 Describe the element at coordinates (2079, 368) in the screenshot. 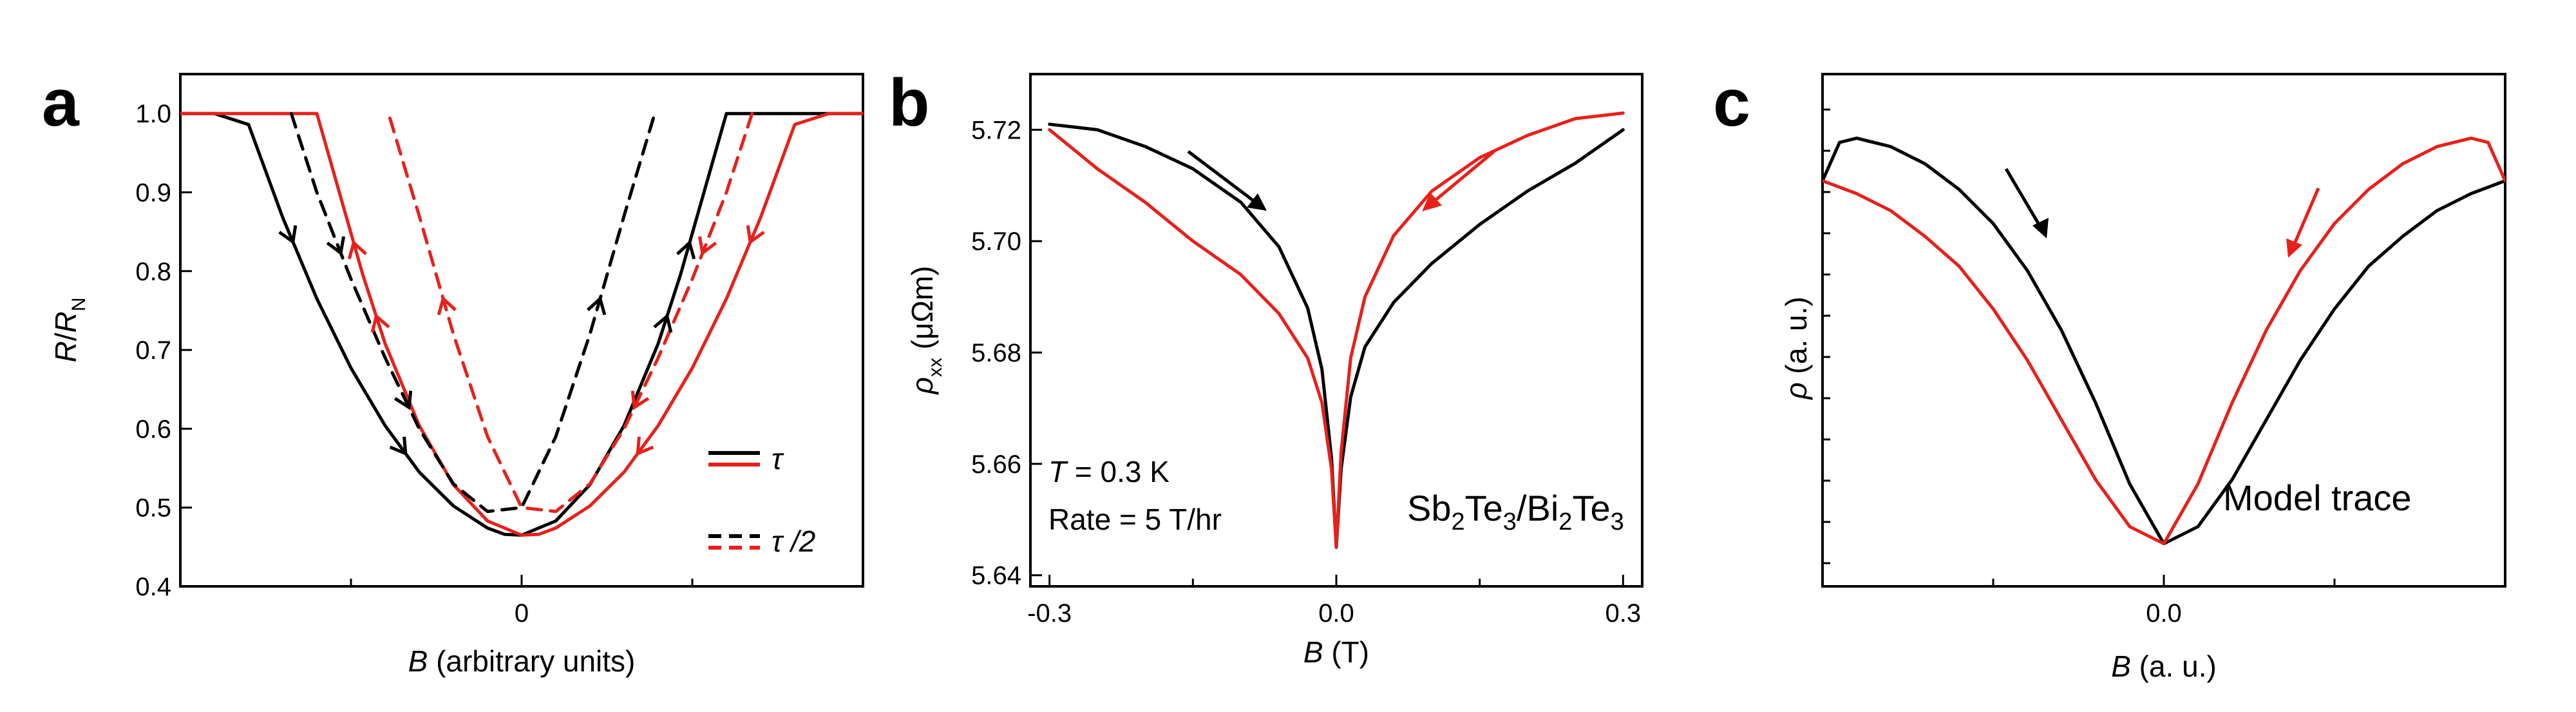

I see `panel-c-ticks: 0.0` at that location.